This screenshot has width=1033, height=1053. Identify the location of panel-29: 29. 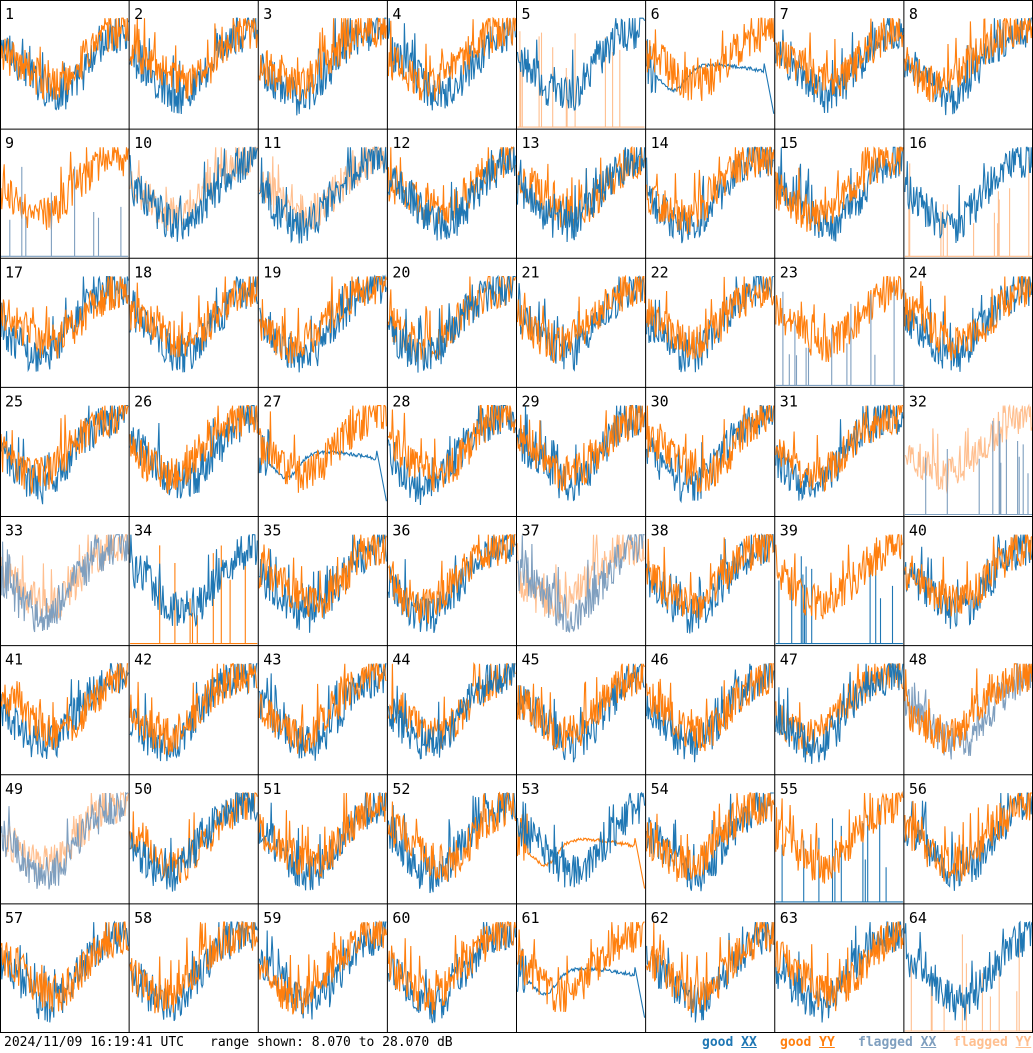
(581, 447).